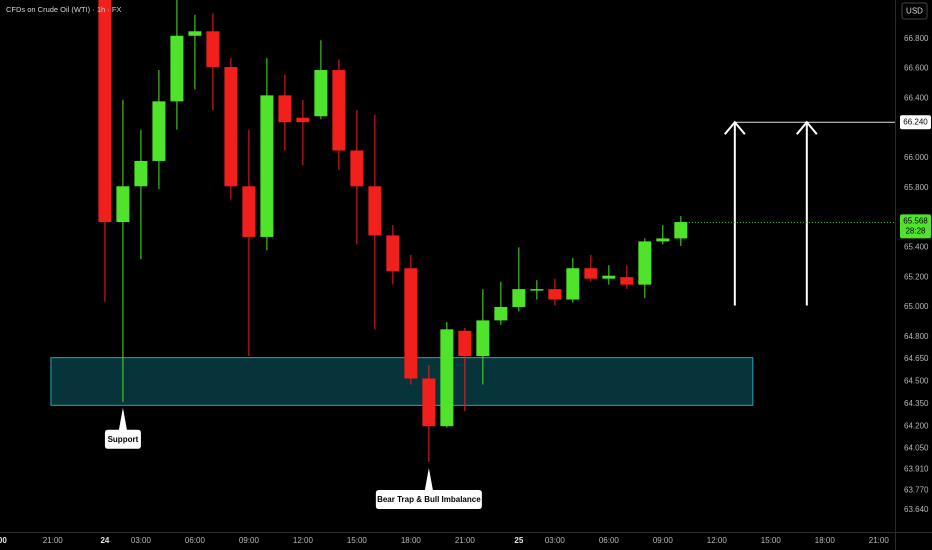 The height and width of the screenshot is (550, 932). What do you see at coordinates (3, 540) in the screenshot?
I see `x-tick-label: 00` at bounding box center [3, 540].